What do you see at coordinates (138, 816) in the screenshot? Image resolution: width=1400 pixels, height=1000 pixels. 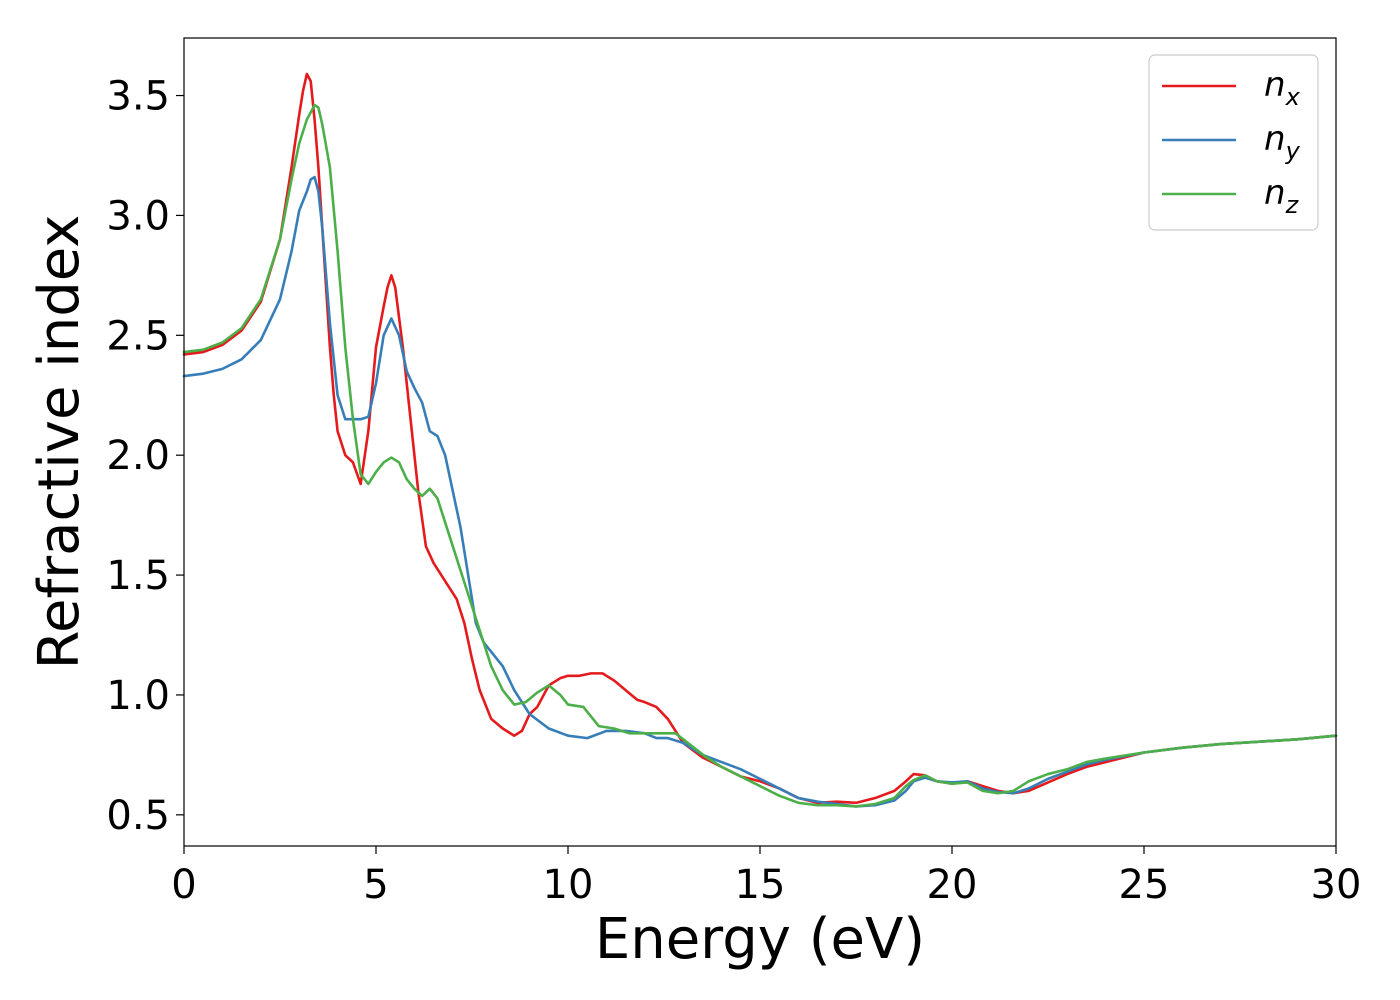 I see `y-tick-label: 0.5` at bounding box center [138, 816].